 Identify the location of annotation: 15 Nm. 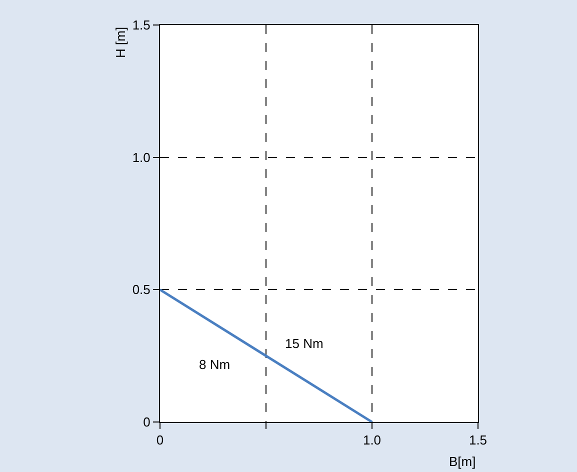
(304, 343).